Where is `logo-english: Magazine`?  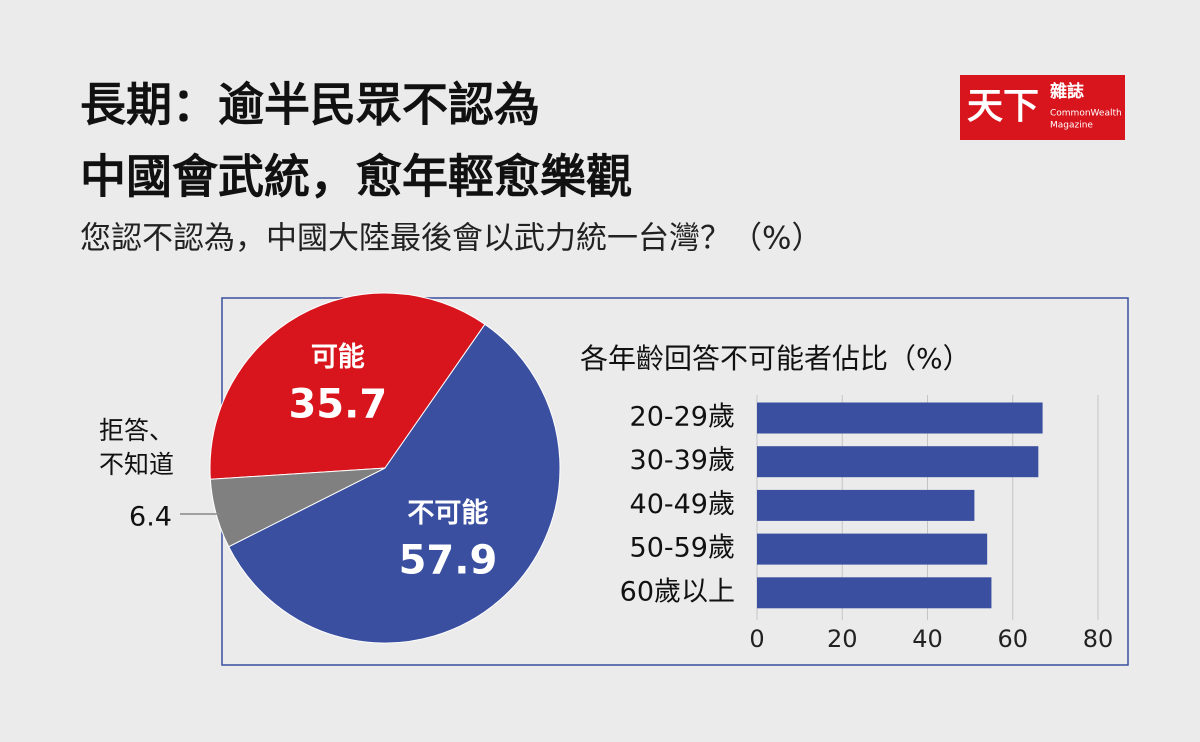 logo-english: Magazine is located at coordinates (1071, 126).